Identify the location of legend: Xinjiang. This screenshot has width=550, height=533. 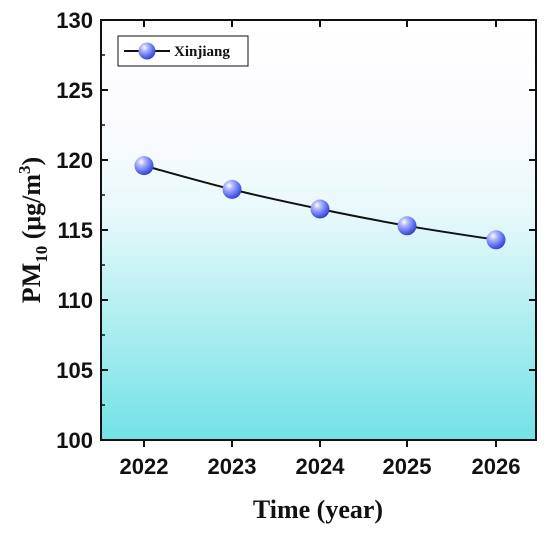
(183, 51).